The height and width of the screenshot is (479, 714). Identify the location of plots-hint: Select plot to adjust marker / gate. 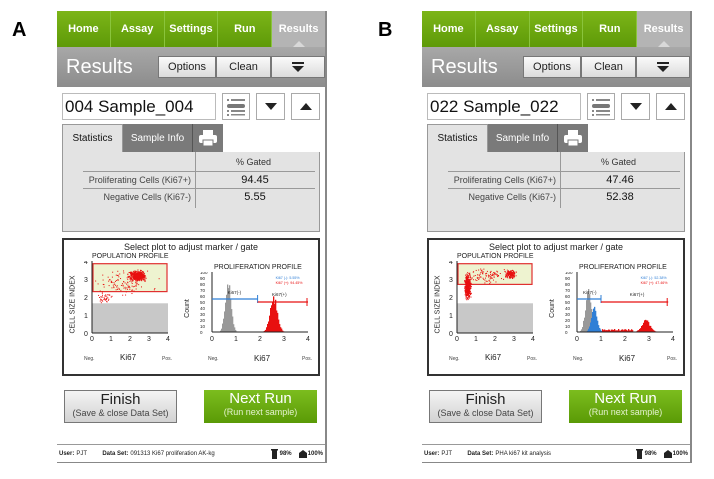
(556, 247).